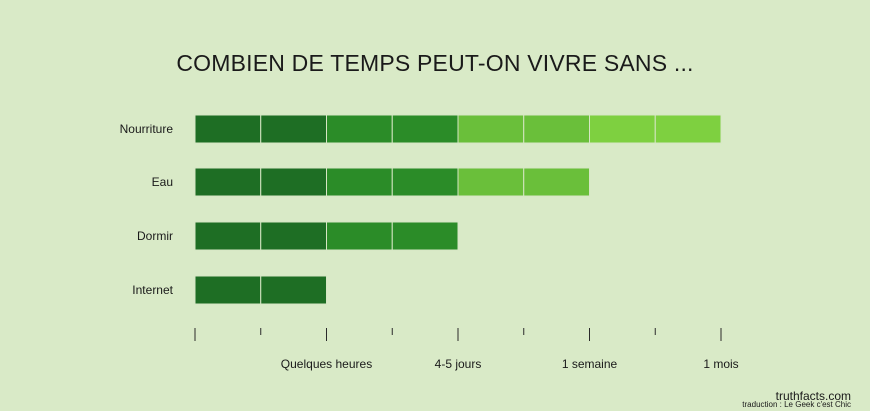 This screenshot has width=870, height=411. I want to click on x-tick-label-1: Quelques heures, so click(326, 364).